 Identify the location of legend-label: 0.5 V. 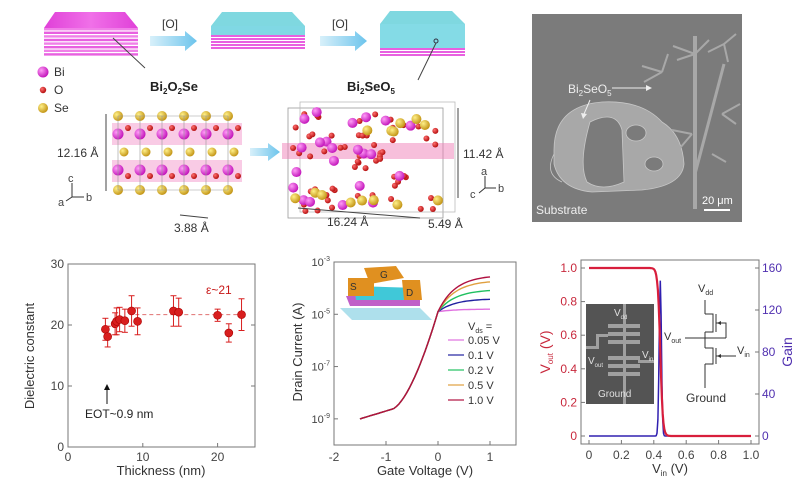
(481, 386).